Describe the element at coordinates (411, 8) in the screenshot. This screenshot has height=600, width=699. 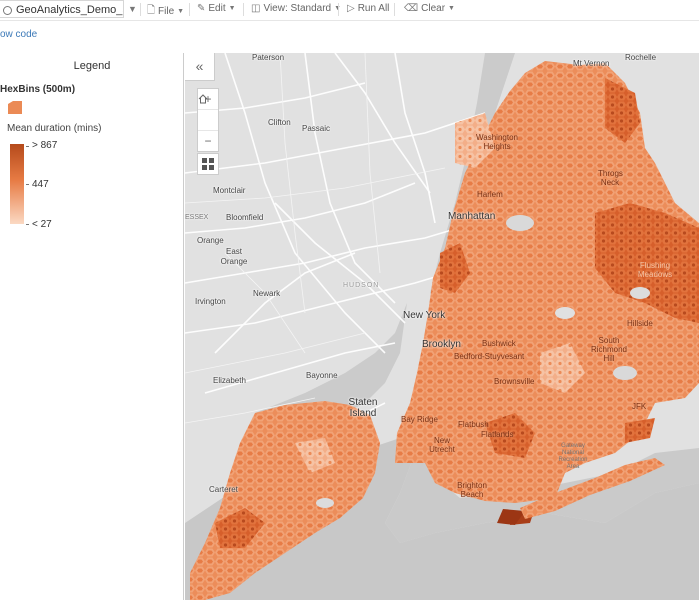
I see `eraser-icon: ⌫` at that location.